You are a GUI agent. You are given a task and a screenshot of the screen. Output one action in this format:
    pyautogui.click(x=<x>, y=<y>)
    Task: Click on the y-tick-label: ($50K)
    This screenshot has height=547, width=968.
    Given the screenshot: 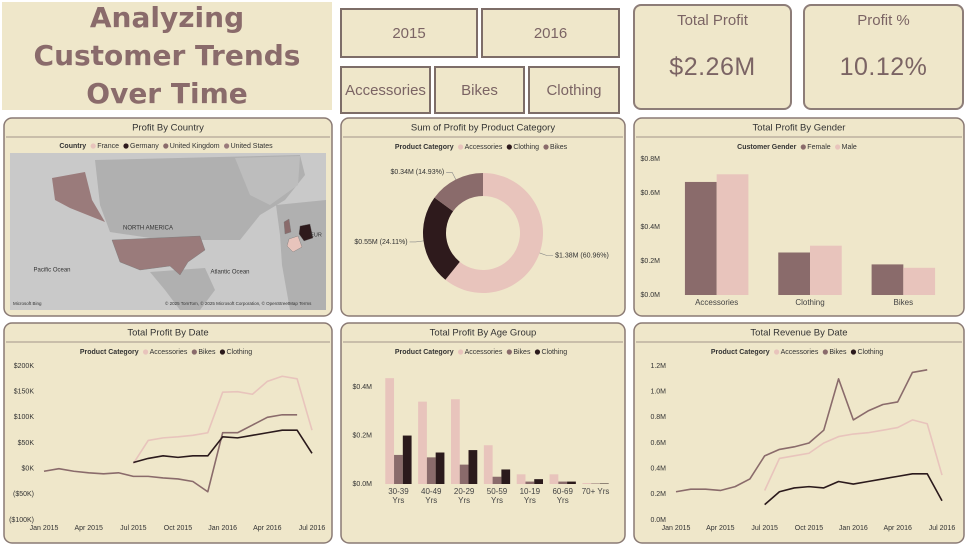 What is the action you would take?
    pyautogui.click(x=23, y=494)
    